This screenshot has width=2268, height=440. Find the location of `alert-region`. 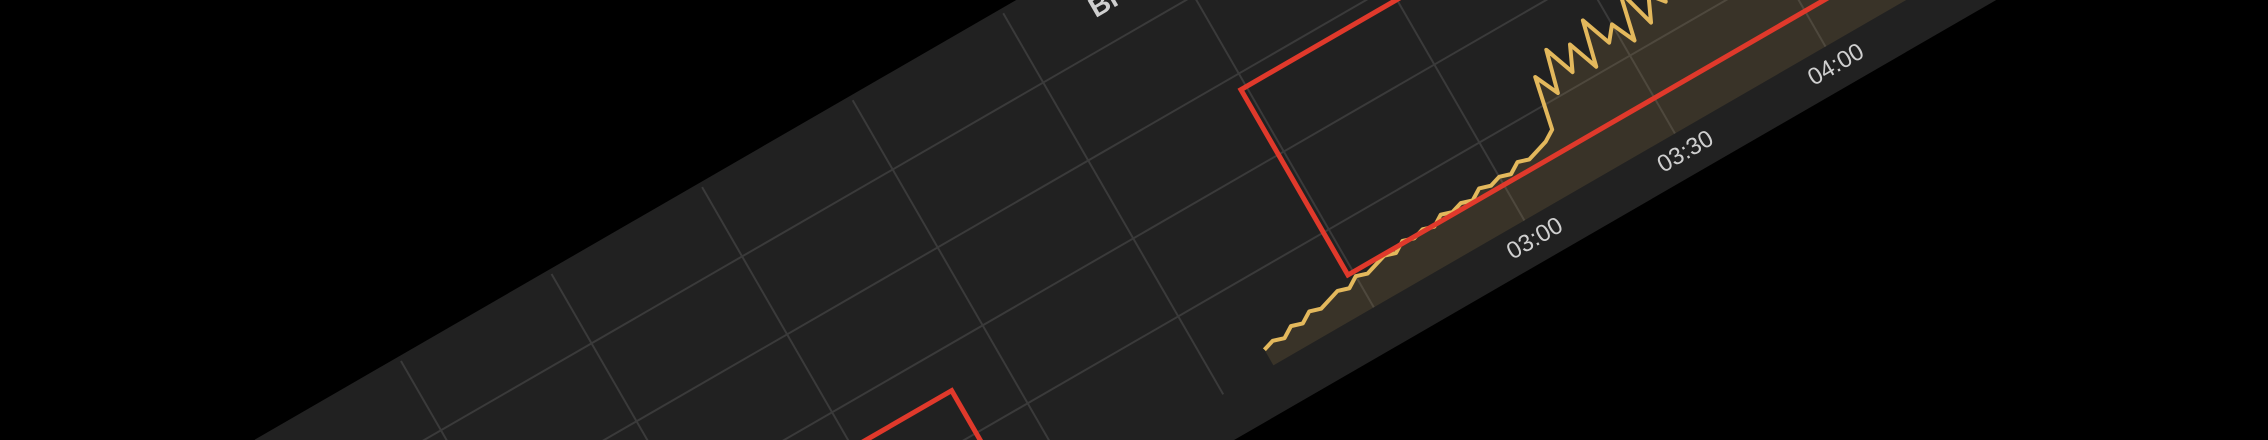

alert-region is located at coordinates (812, 413).